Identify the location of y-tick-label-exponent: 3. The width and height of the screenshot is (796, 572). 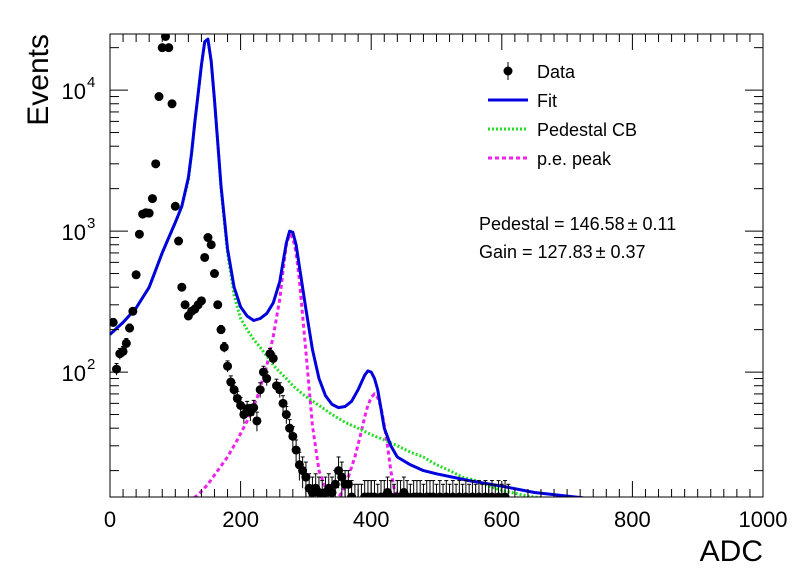
(91, 223).